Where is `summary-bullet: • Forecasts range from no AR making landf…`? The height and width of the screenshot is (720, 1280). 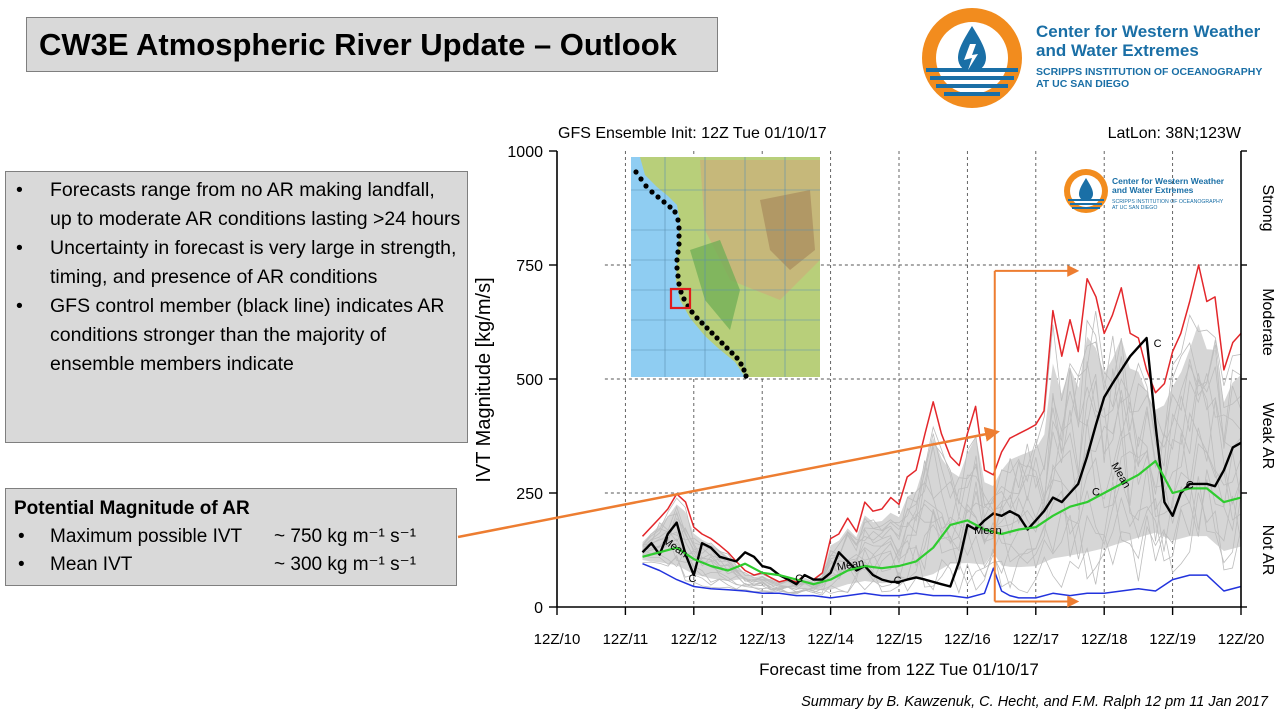
summary-bullet: • Forecasts range from no AR making landf… is located at coordinates (238, 204).